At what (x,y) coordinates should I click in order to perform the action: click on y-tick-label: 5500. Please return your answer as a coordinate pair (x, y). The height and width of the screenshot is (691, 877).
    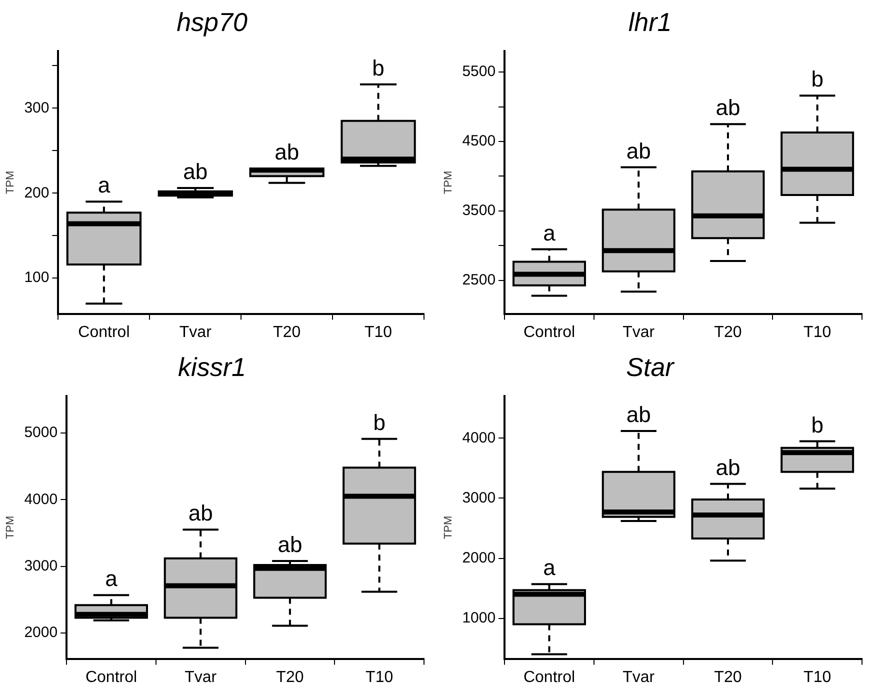
    Looking at the image, I should click on (479, 71).